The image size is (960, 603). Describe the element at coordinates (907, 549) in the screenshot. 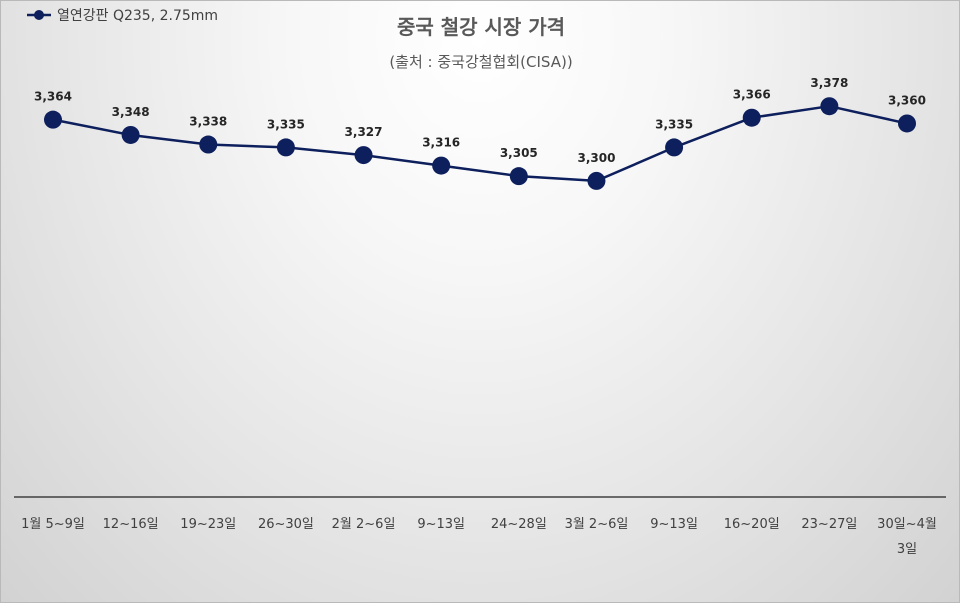

I see `x-tick-label: 3일` at that location.